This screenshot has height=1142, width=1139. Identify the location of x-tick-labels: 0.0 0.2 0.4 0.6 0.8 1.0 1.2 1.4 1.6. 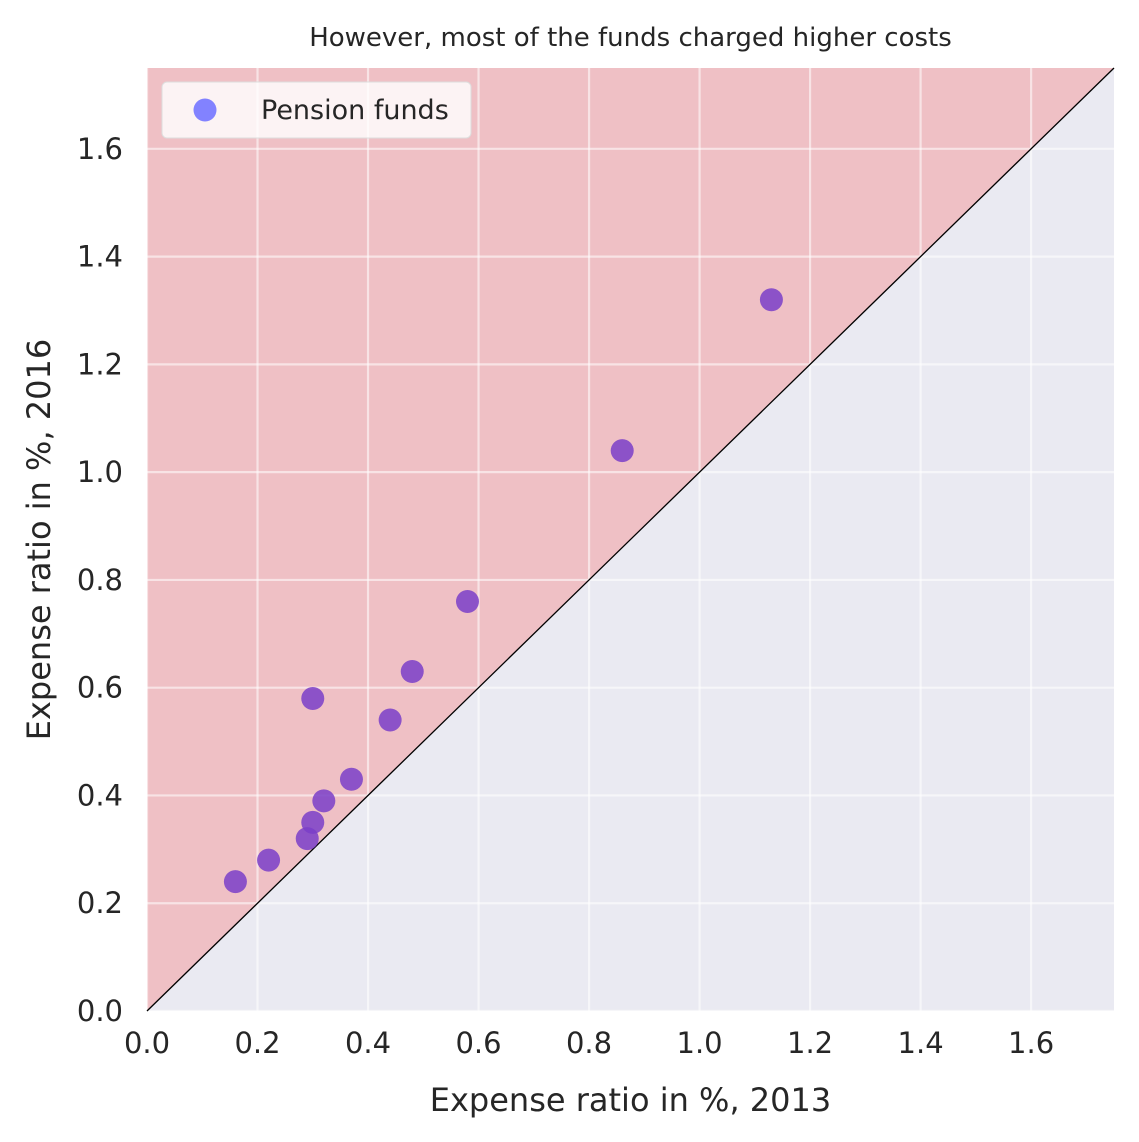
(589, 1043).